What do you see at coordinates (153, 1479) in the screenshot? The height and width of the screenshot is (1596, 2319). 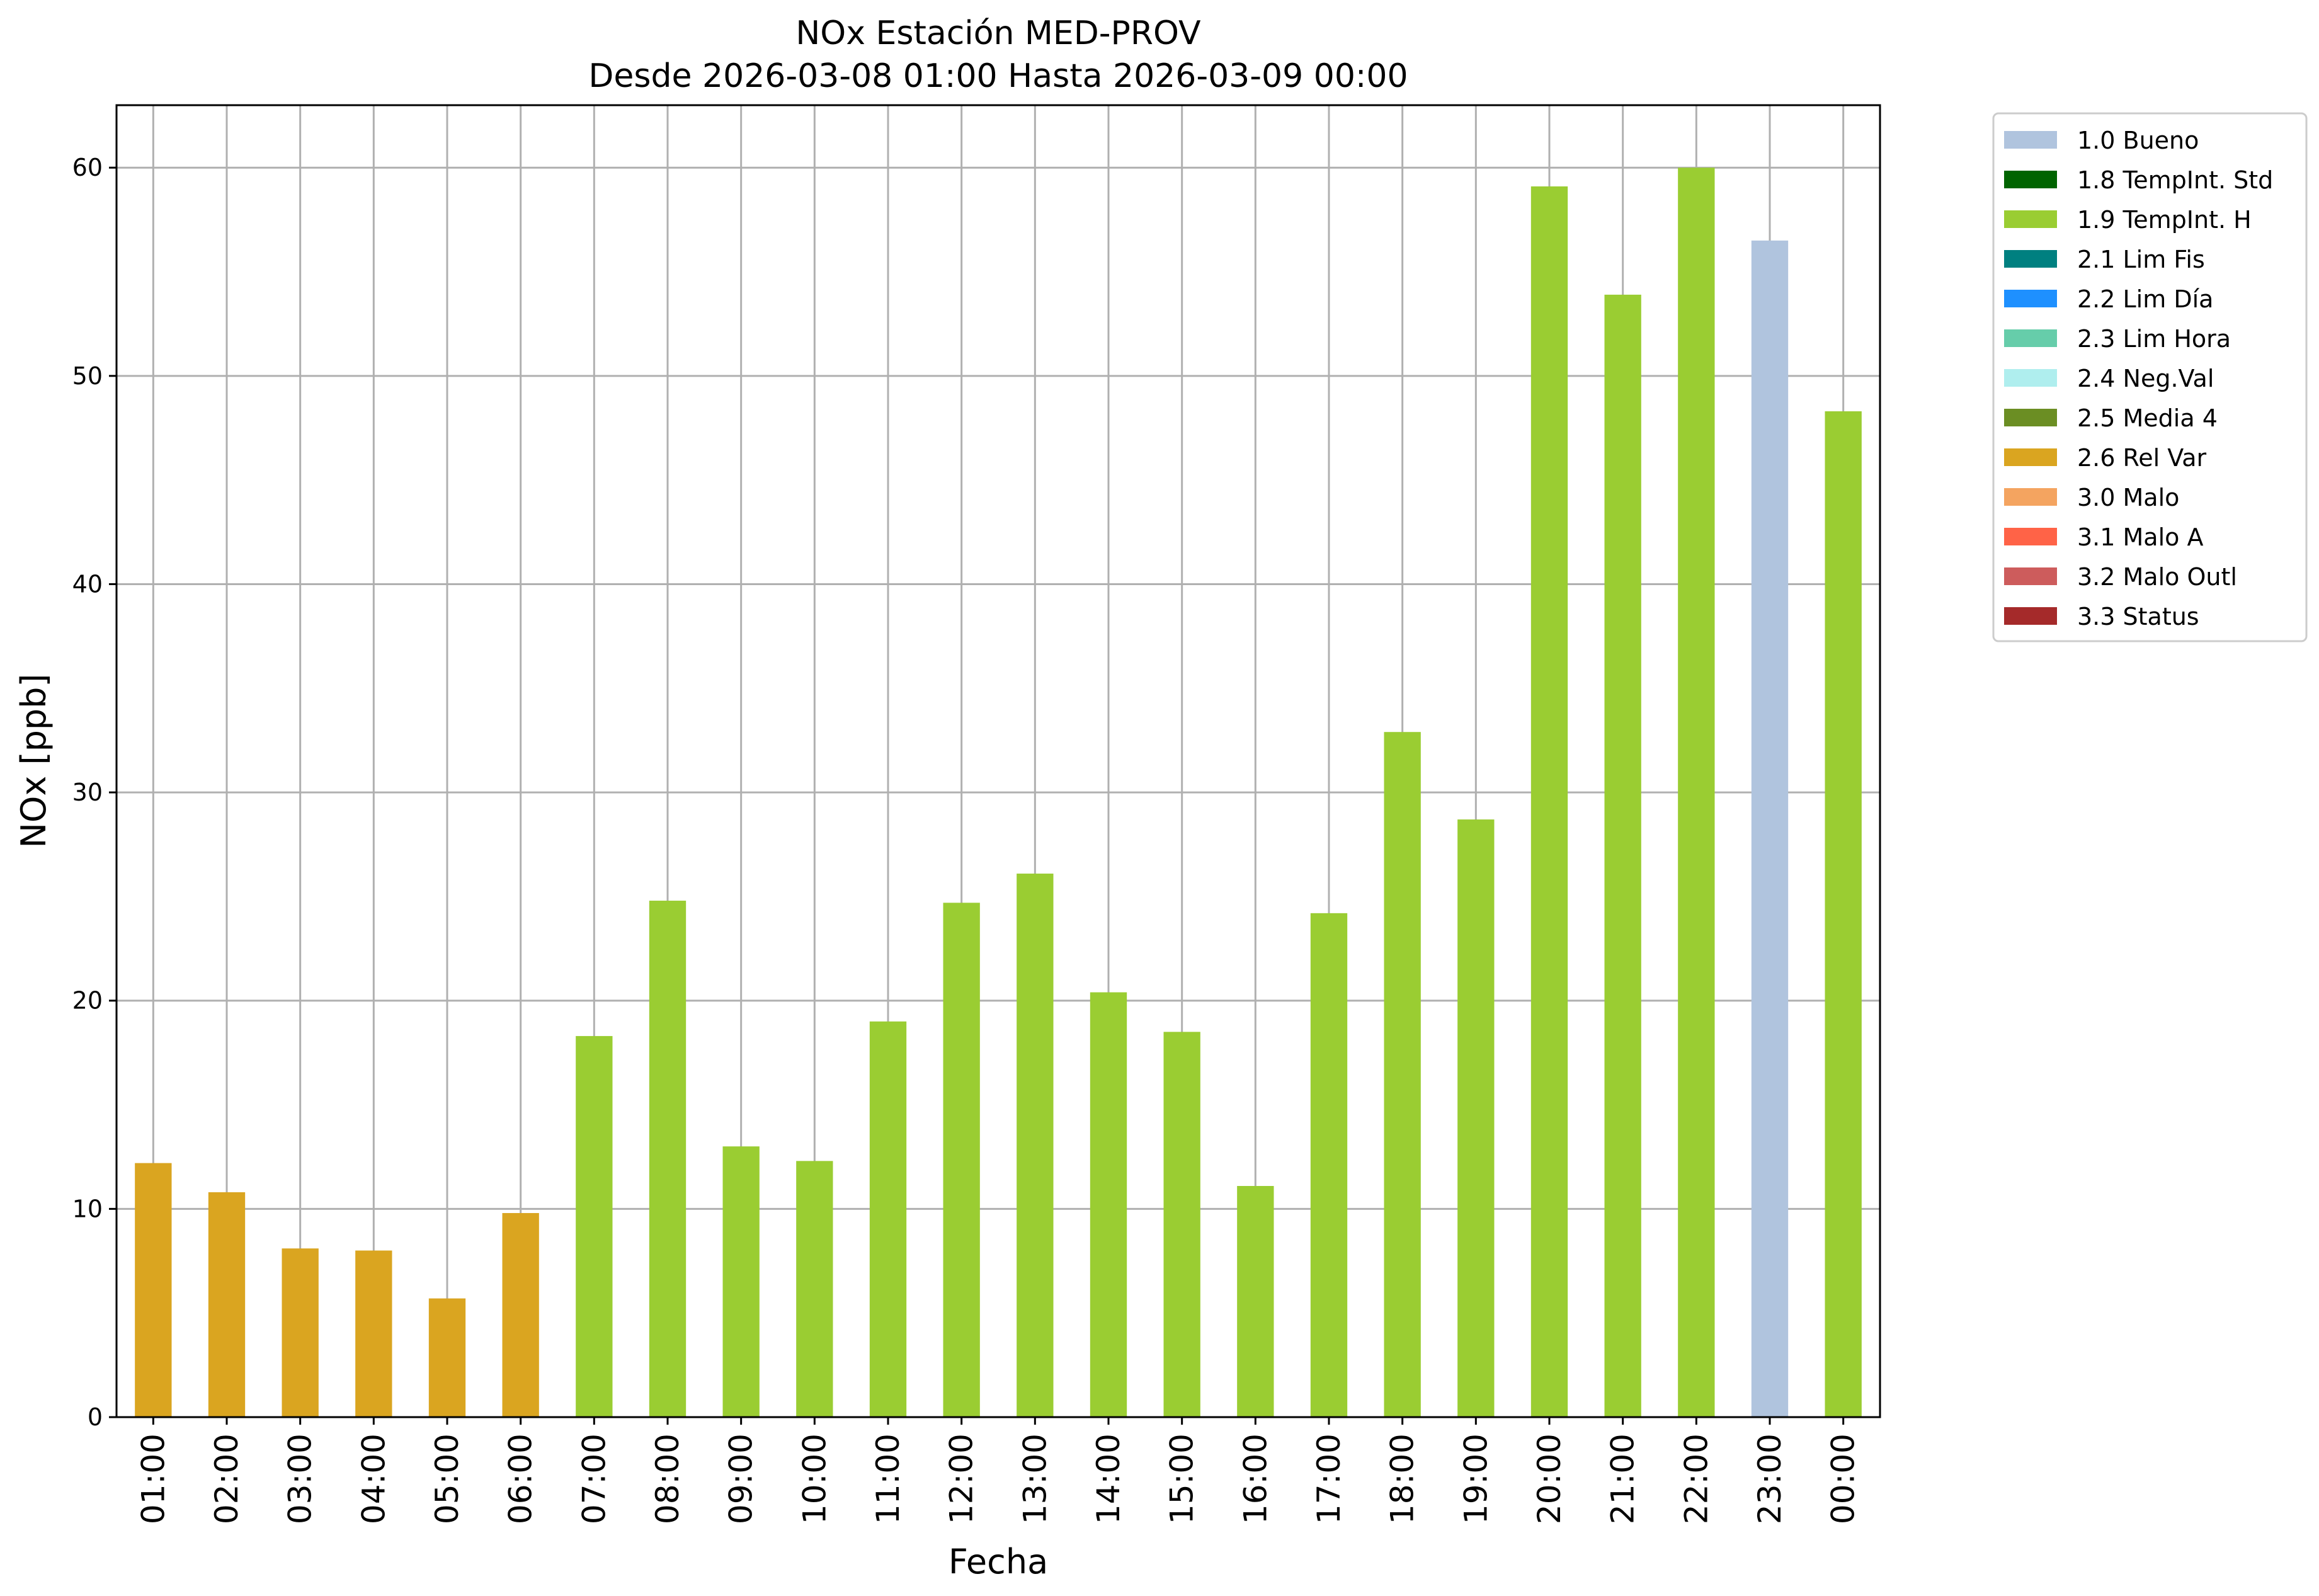 I see `x-tick-label: 01:00` at bounding box center [153, 1479].